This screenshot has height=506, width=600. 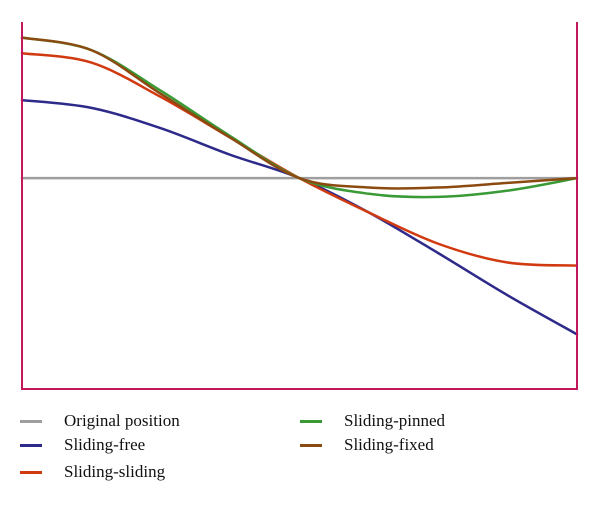 What do you see at coordinates (395, 420) in the screenshot?
I see `legend-label-sliding-pinned: Sliding-pinned` at bounding box center [395, 420].